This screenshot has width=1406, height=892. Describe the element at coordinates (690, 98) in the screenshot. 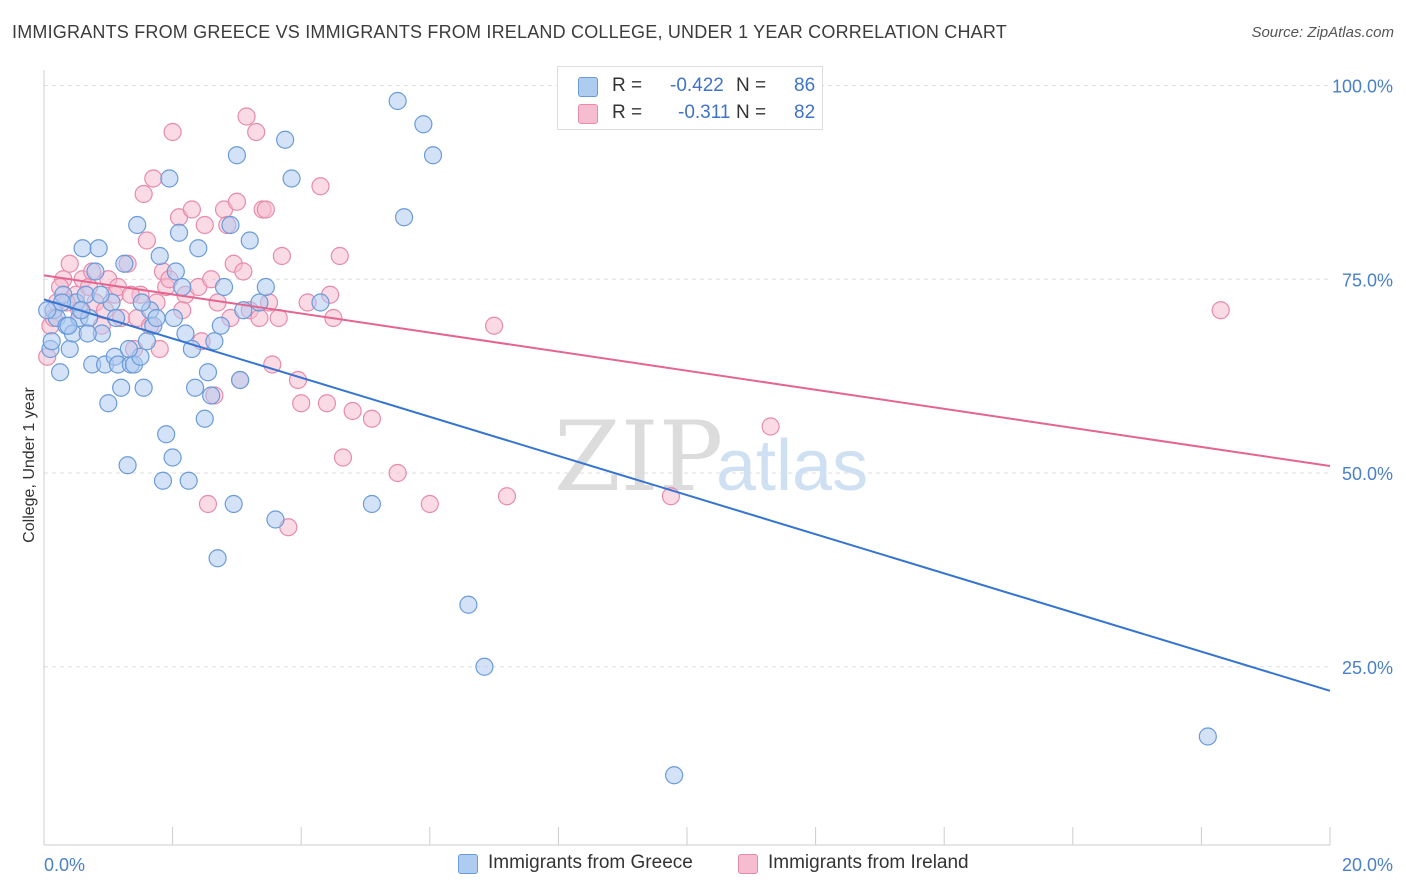

I see `stats-legend: R = -0.422 N = 86 R = -0.311 N = 82` at that location.